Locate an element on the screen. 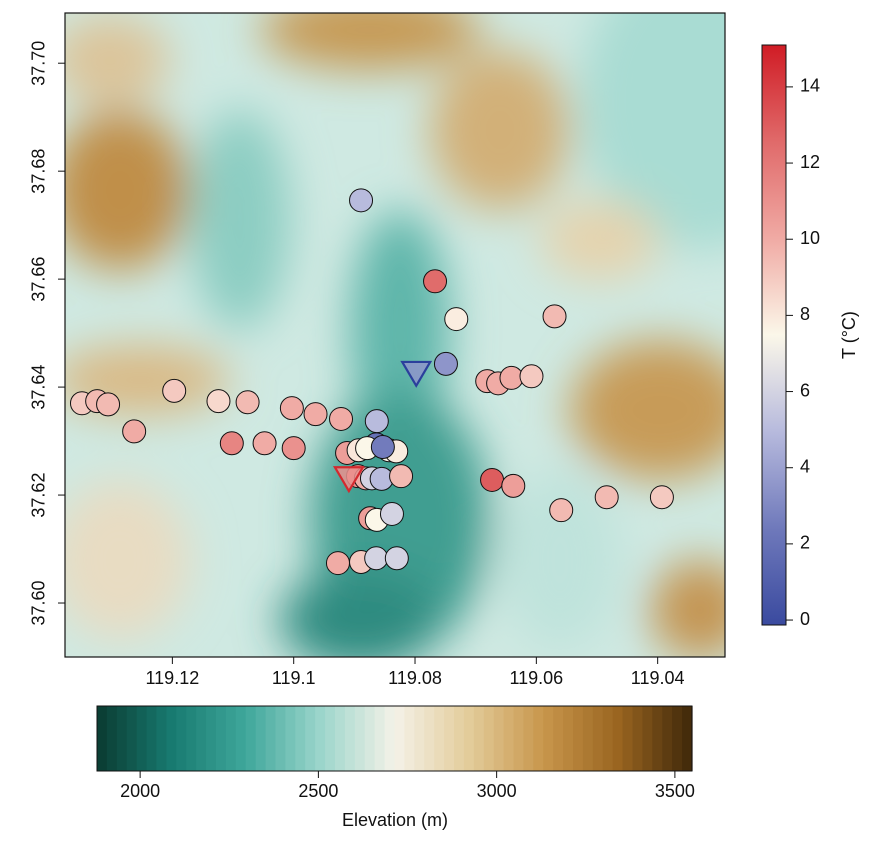 Image resolution: width=870 pixels, height=860 pixels. x-tick-label: 119.1 is located at coordinates (294, 678).